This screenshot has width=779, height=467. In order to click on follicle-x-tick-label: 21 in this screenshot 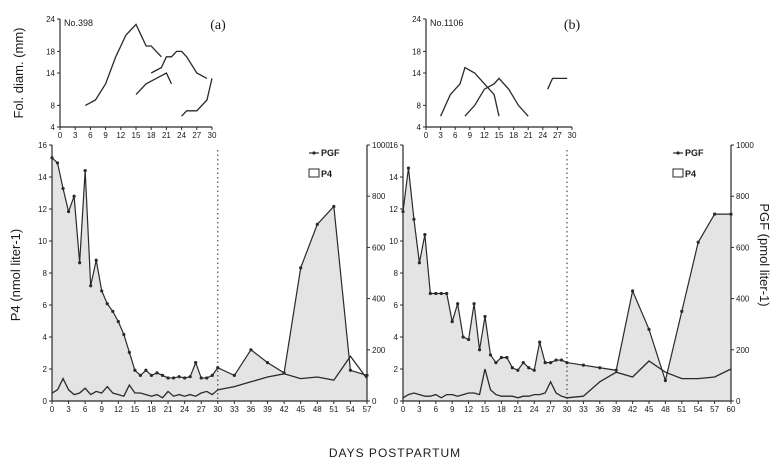, I will do `click(528, 135)`.